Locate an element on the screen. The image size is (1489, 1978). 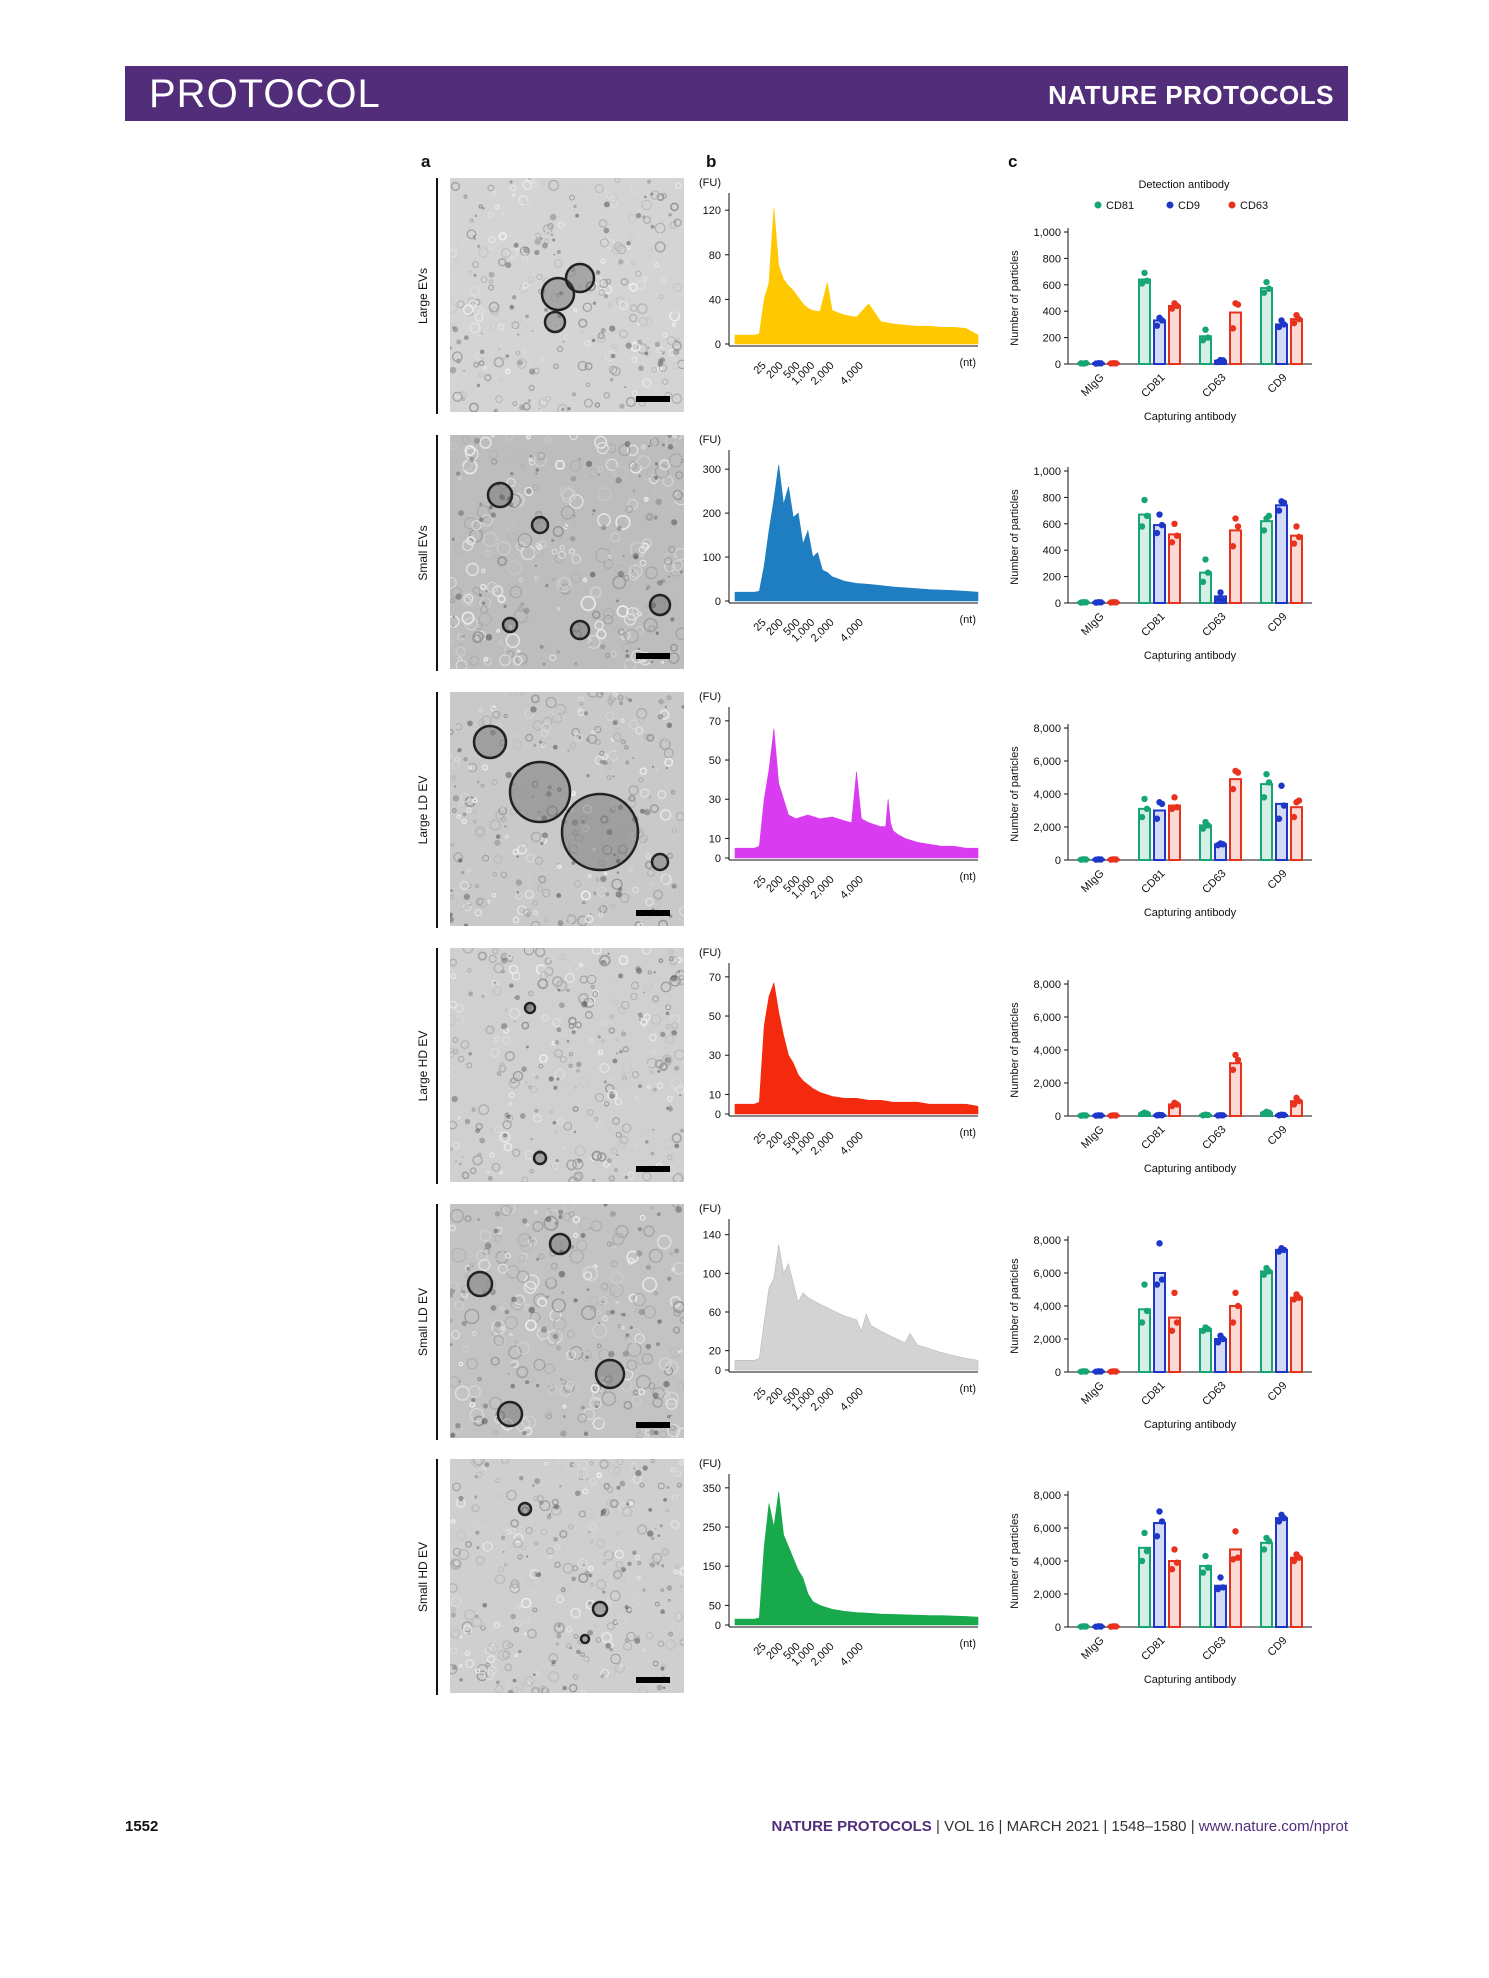
row-divider-line is located at coordinates (437, 1066).